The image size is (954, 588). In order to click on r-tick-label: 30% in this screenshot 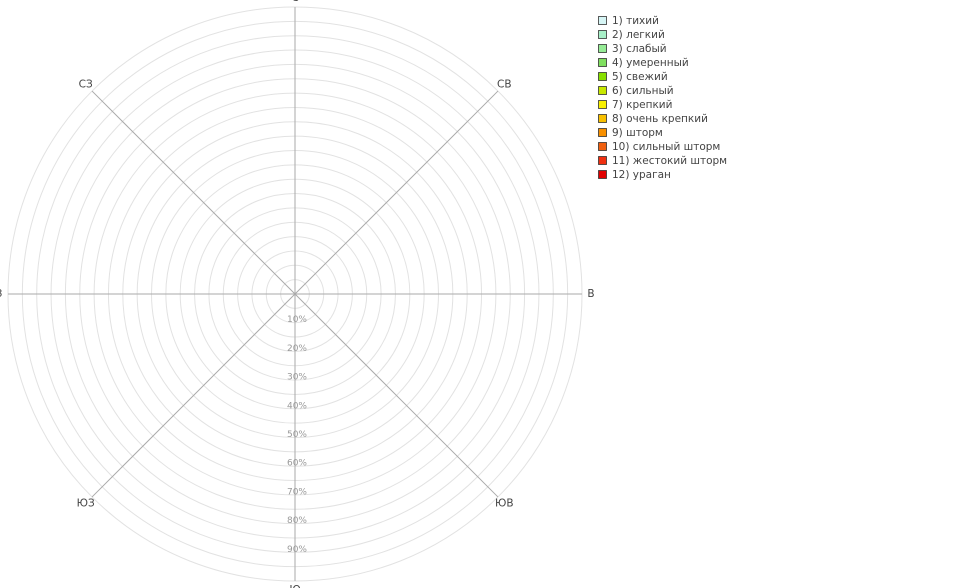, I will do `click(297, 378)`.